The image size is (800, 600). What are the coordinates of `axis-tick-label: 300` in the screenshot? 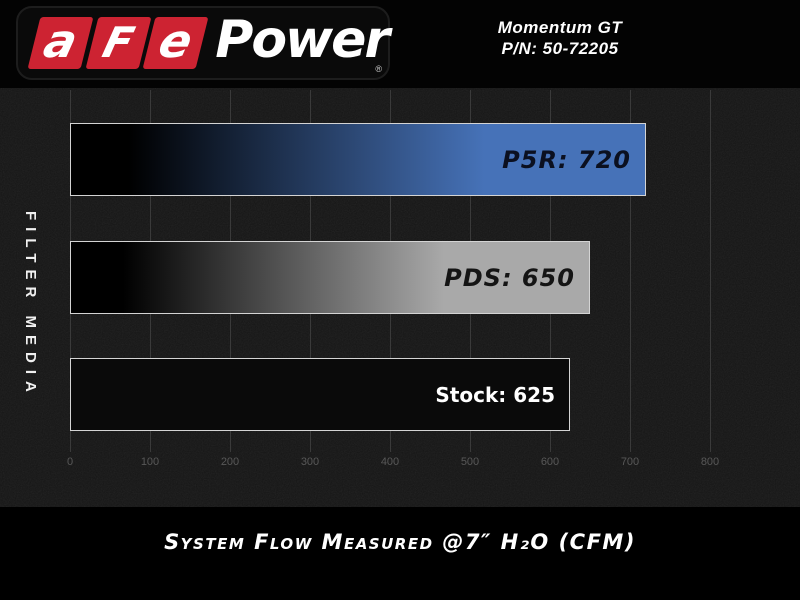 It's located at (310, 462).